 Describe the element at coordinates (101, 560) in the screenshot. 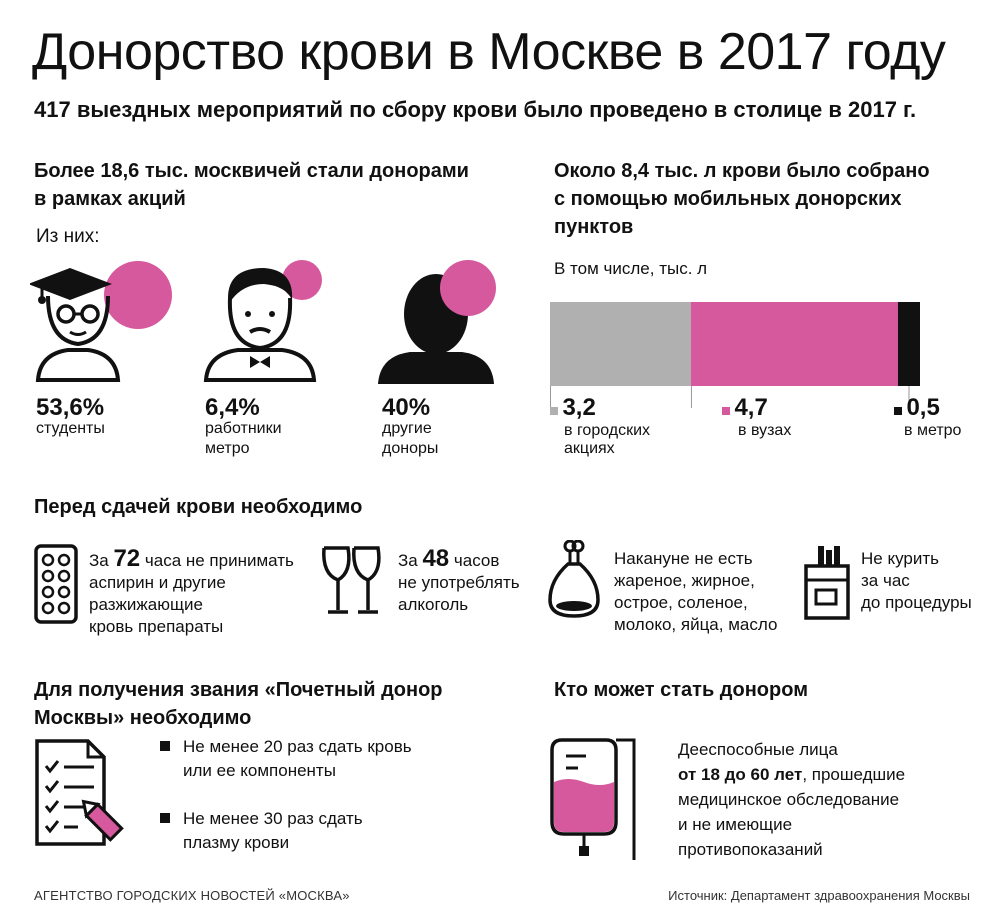

I see `aspirin-pre: За` at that location.